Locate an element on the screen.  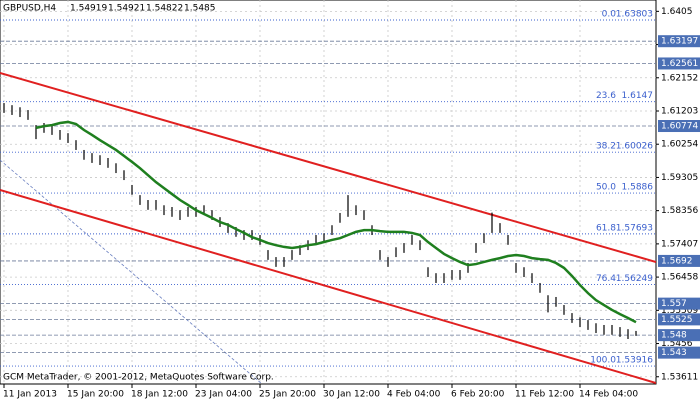
price-level-label: 1.60774 is located at coordinates (679, 127).